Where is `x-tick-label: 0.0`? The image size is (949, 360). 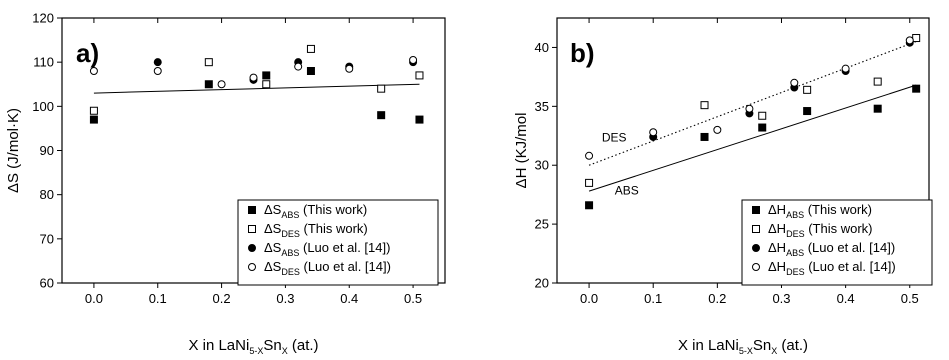
x-tick-label: 0.0 is located at coordinates (94, 298).